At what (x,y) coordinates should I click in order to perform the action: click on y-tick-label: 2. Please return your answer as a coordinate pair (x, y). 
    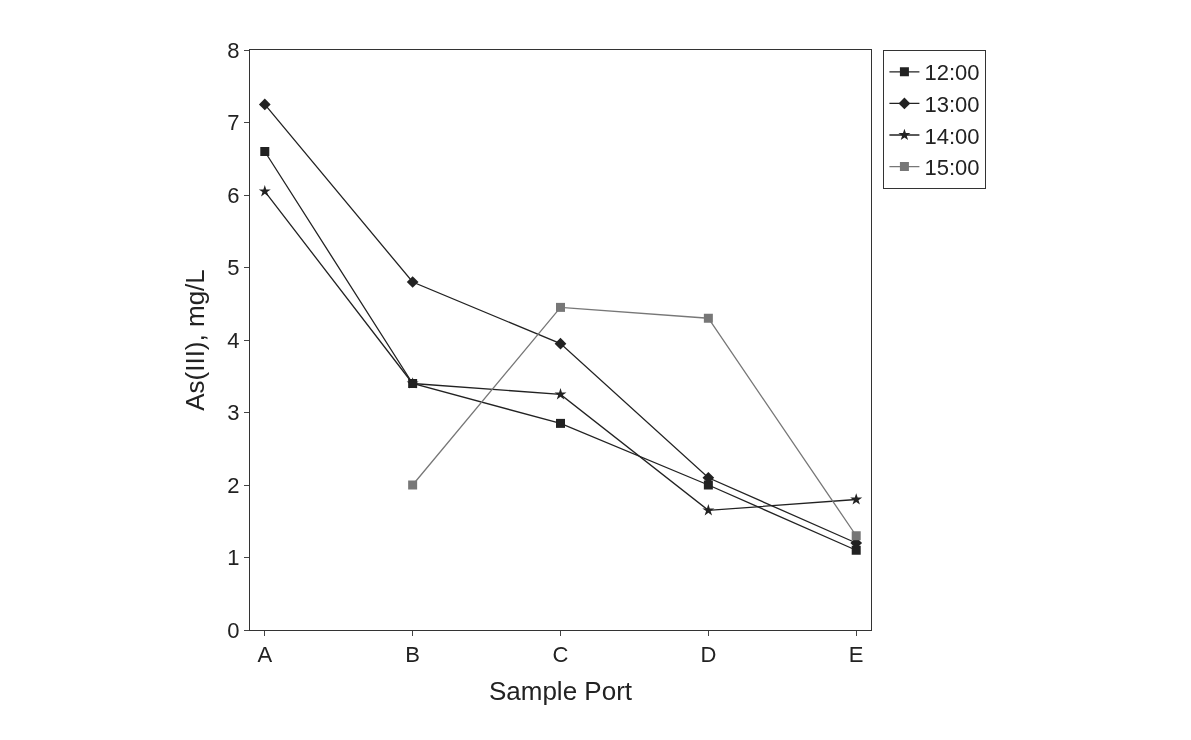
    Looking at the image, I should click on (233, 485).